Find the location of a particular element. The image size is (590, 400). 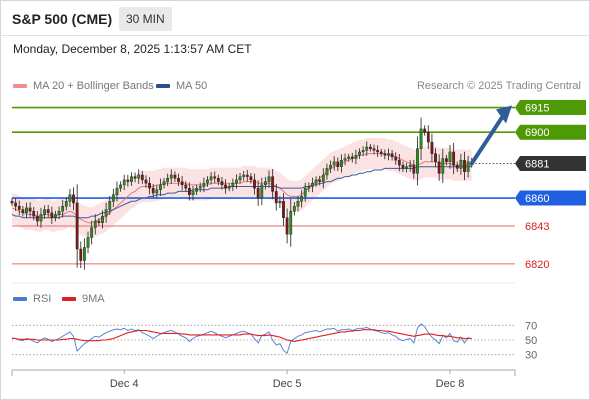

x-tick-label: Dec 8 is located at coordinates (450, 384).